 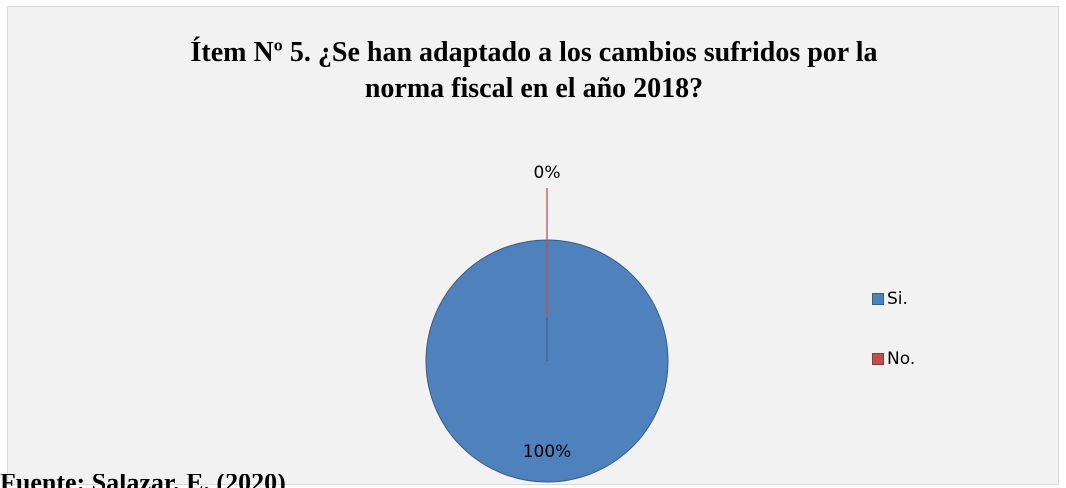 I want to click on source-note: Fuente: Salazar, E. (2020), so click(x=180, y=481).